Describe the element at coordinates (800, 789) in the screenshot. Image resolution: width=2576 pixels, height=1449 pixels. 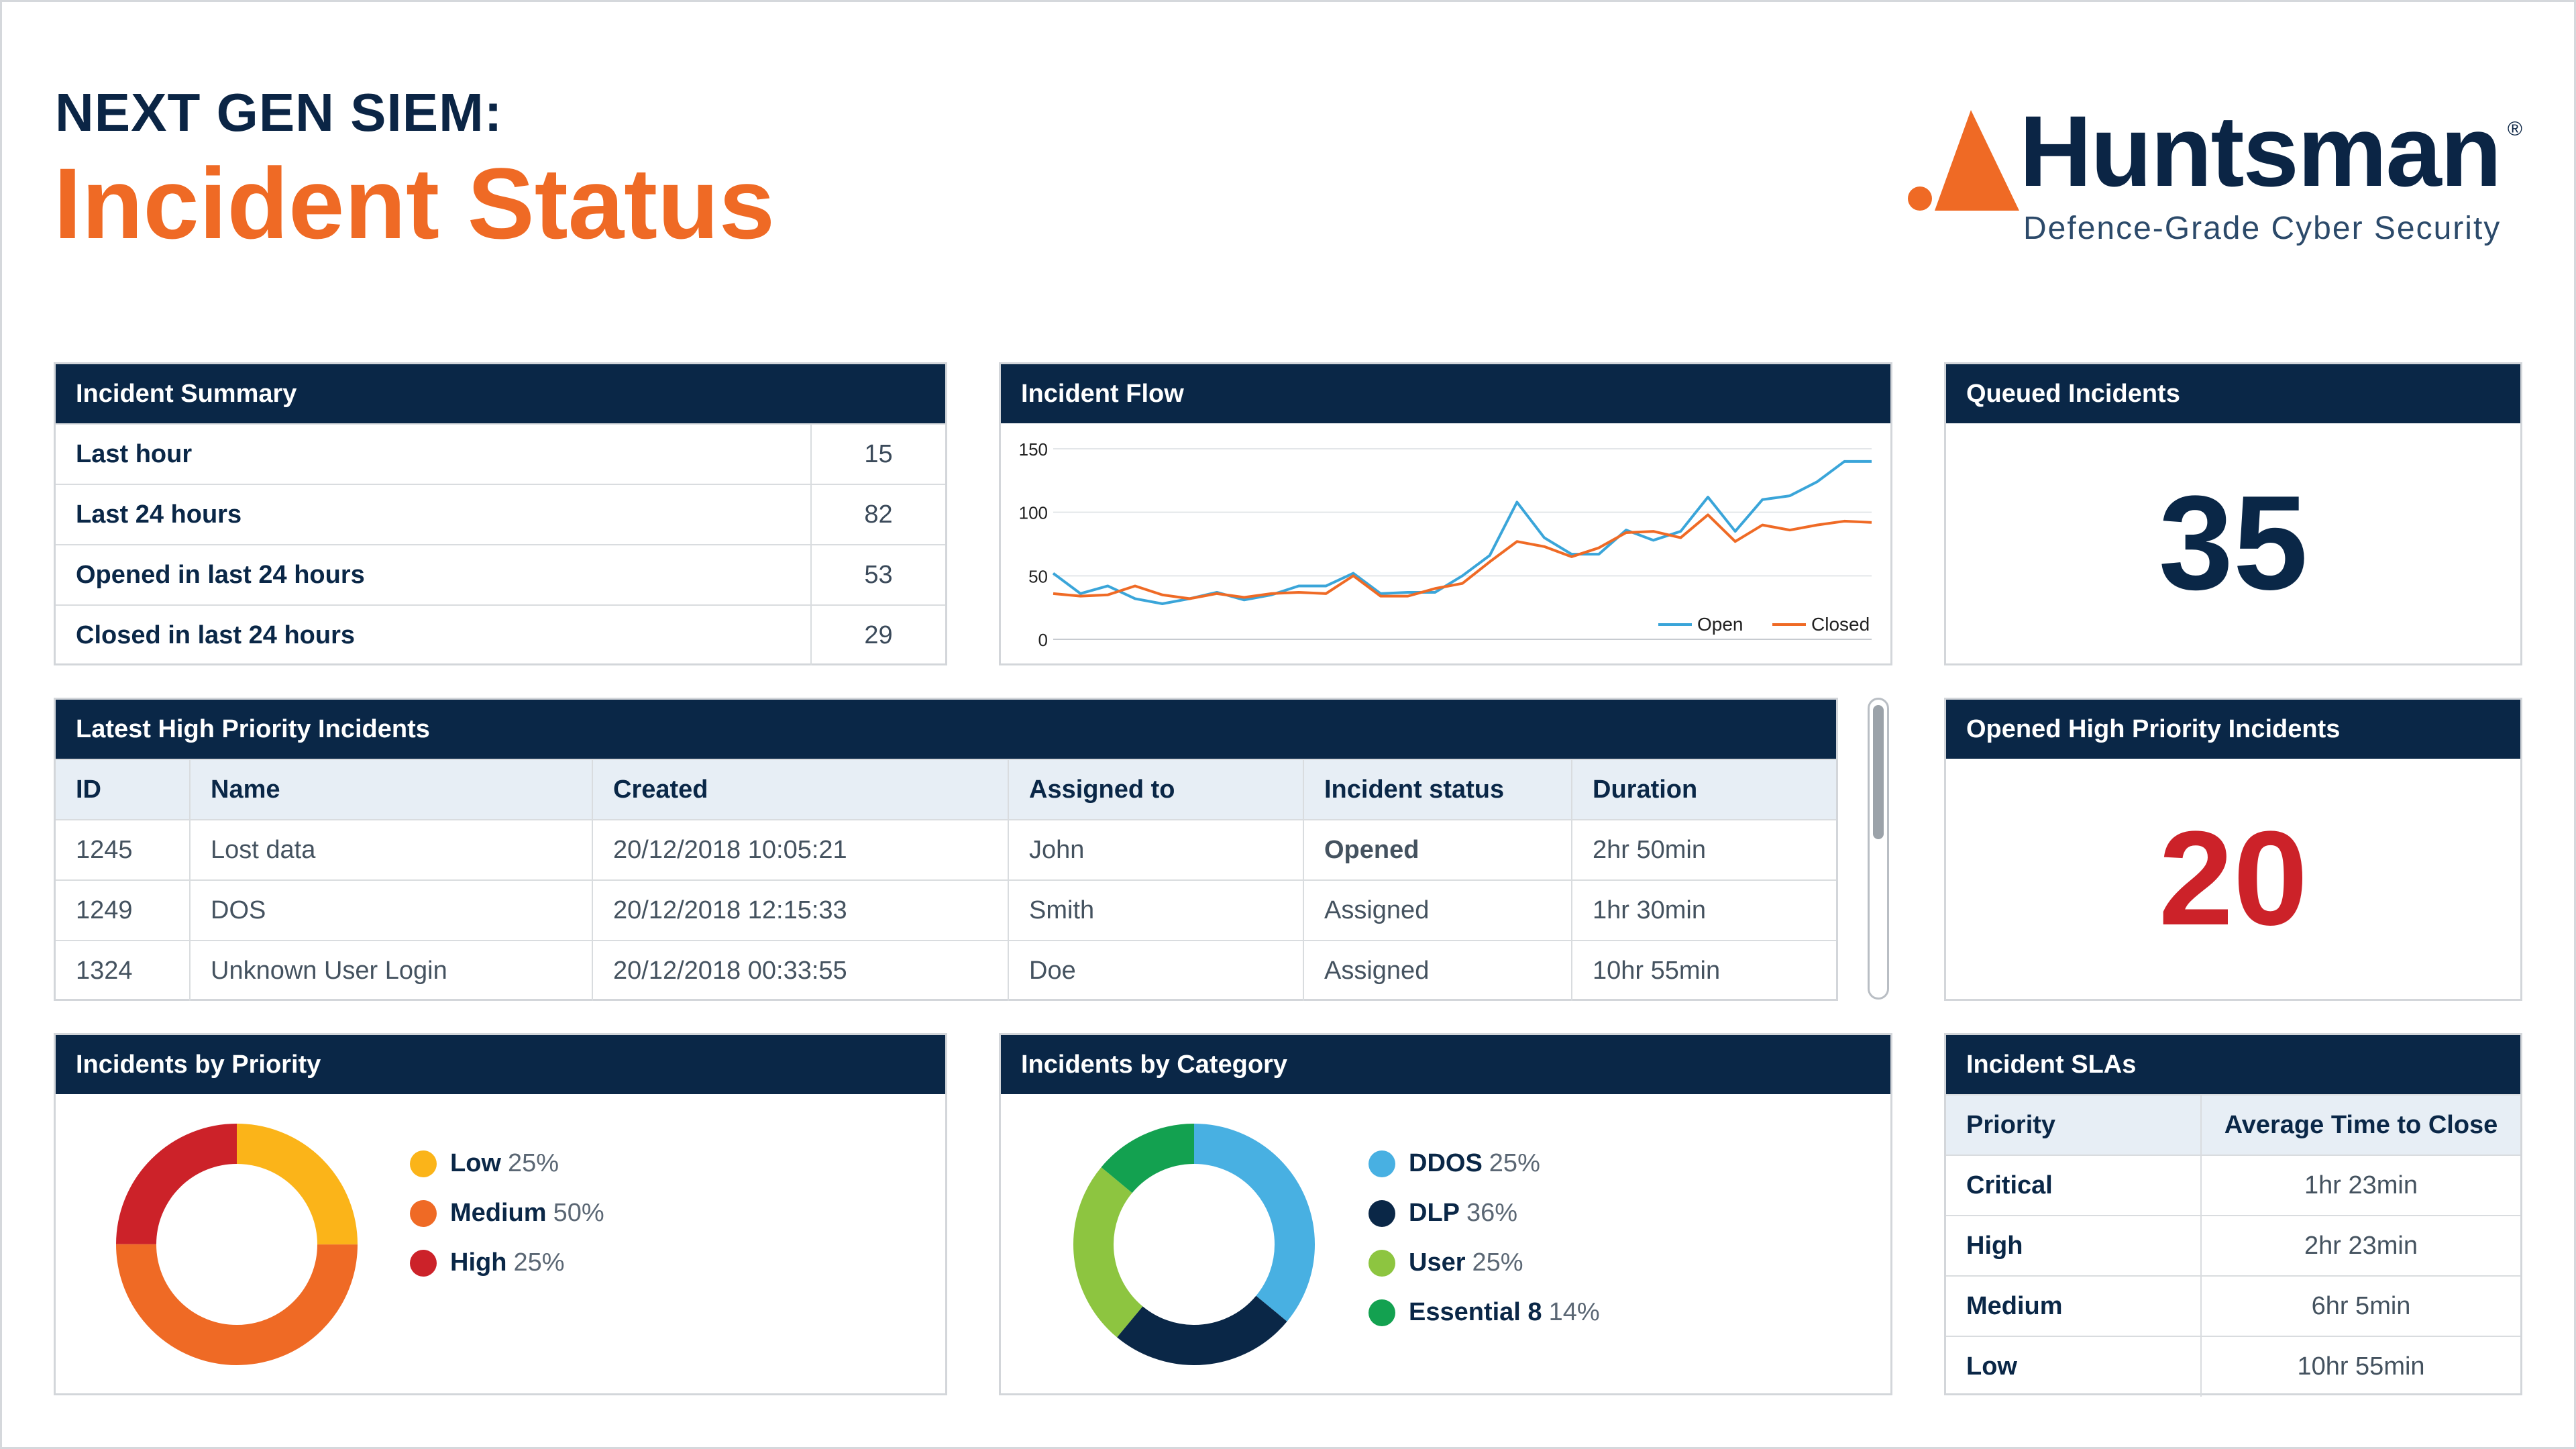
I see `column-header: Created` at that location.